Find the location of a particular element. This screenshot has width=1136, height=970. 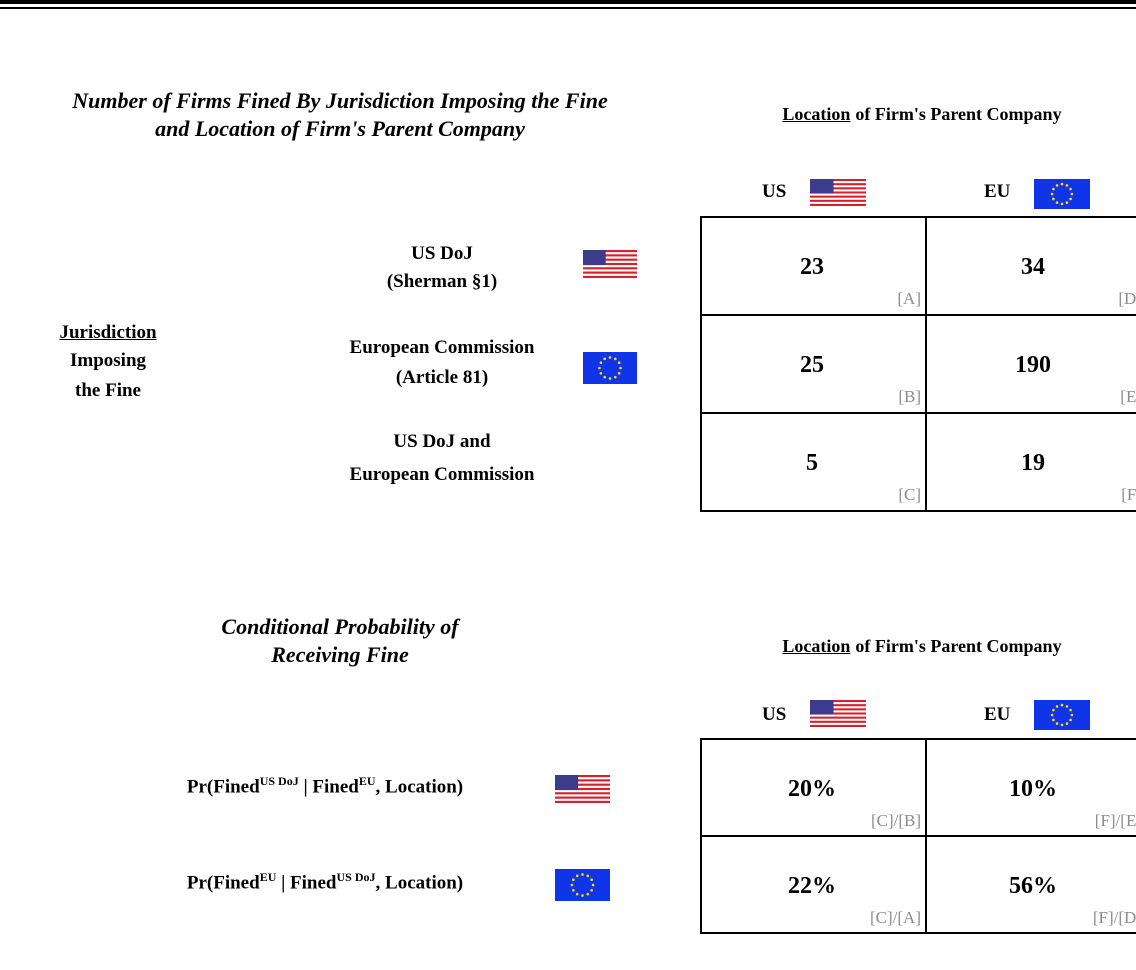

header-underlined: Location is located at coordinates (816, 114).